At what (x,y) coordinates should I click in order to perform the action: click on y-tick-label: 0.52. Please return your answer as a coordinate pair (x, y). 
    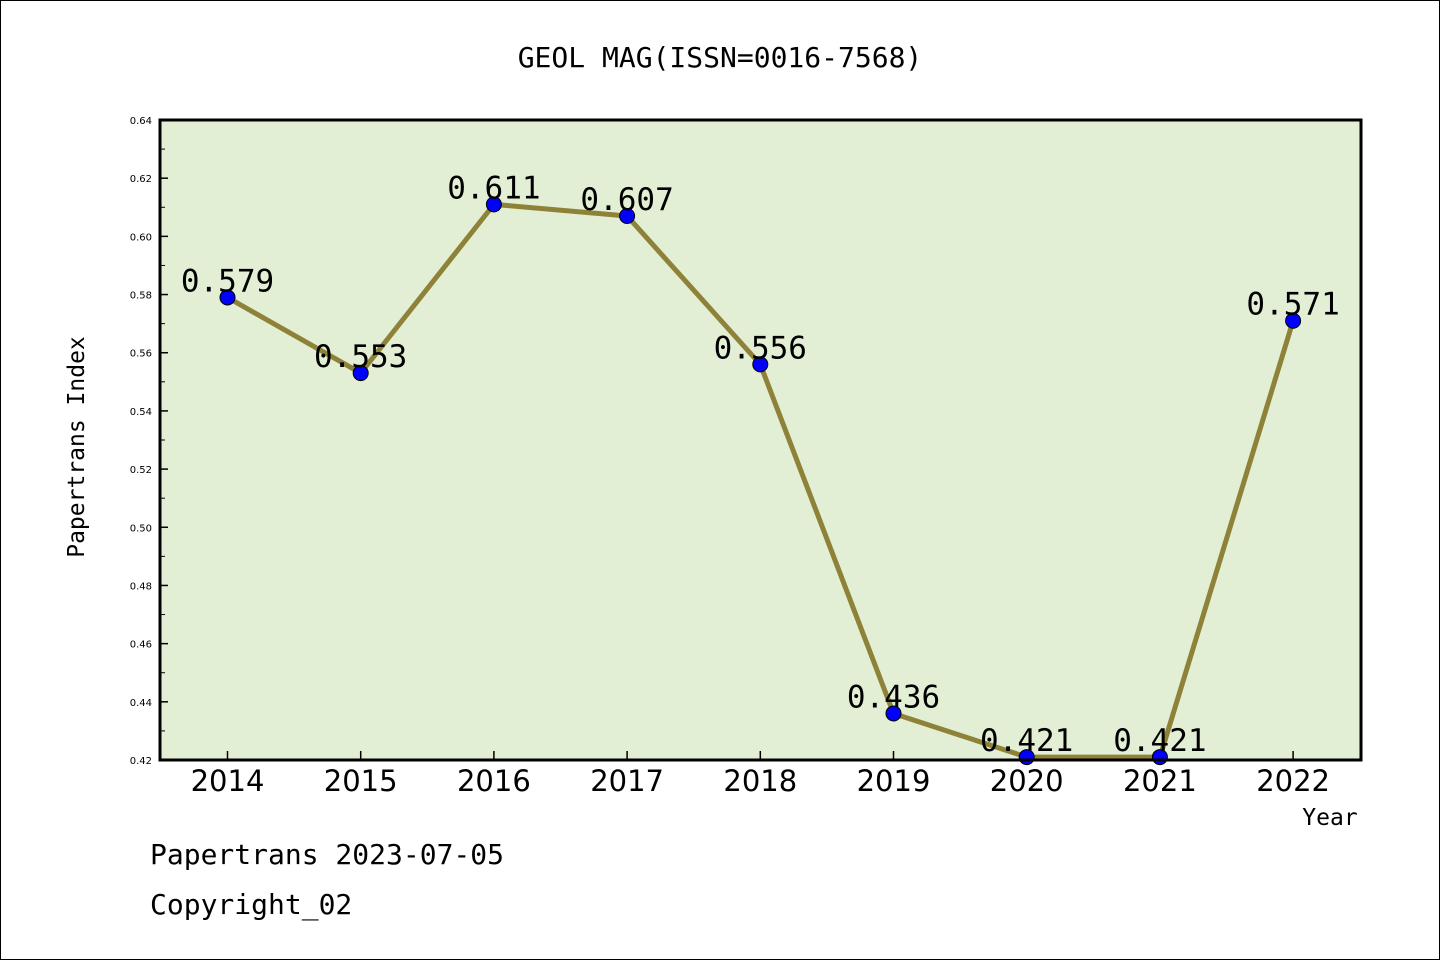
    Looking at the image, I should click on (141, 470).